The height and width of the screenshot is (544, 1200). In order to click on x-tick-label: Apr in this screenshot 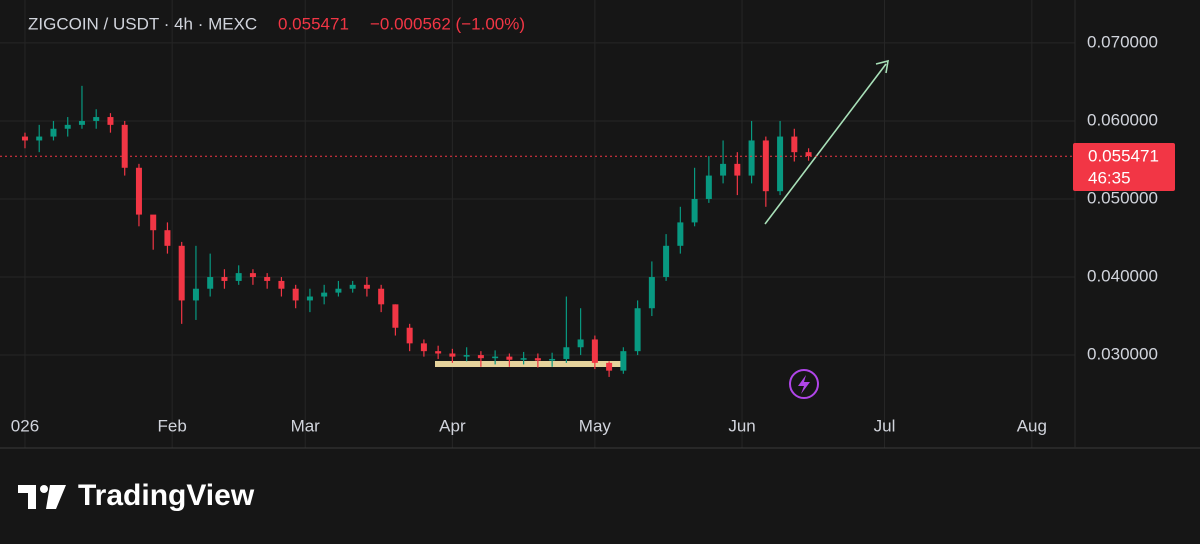, I will do `click(452, 425)`.